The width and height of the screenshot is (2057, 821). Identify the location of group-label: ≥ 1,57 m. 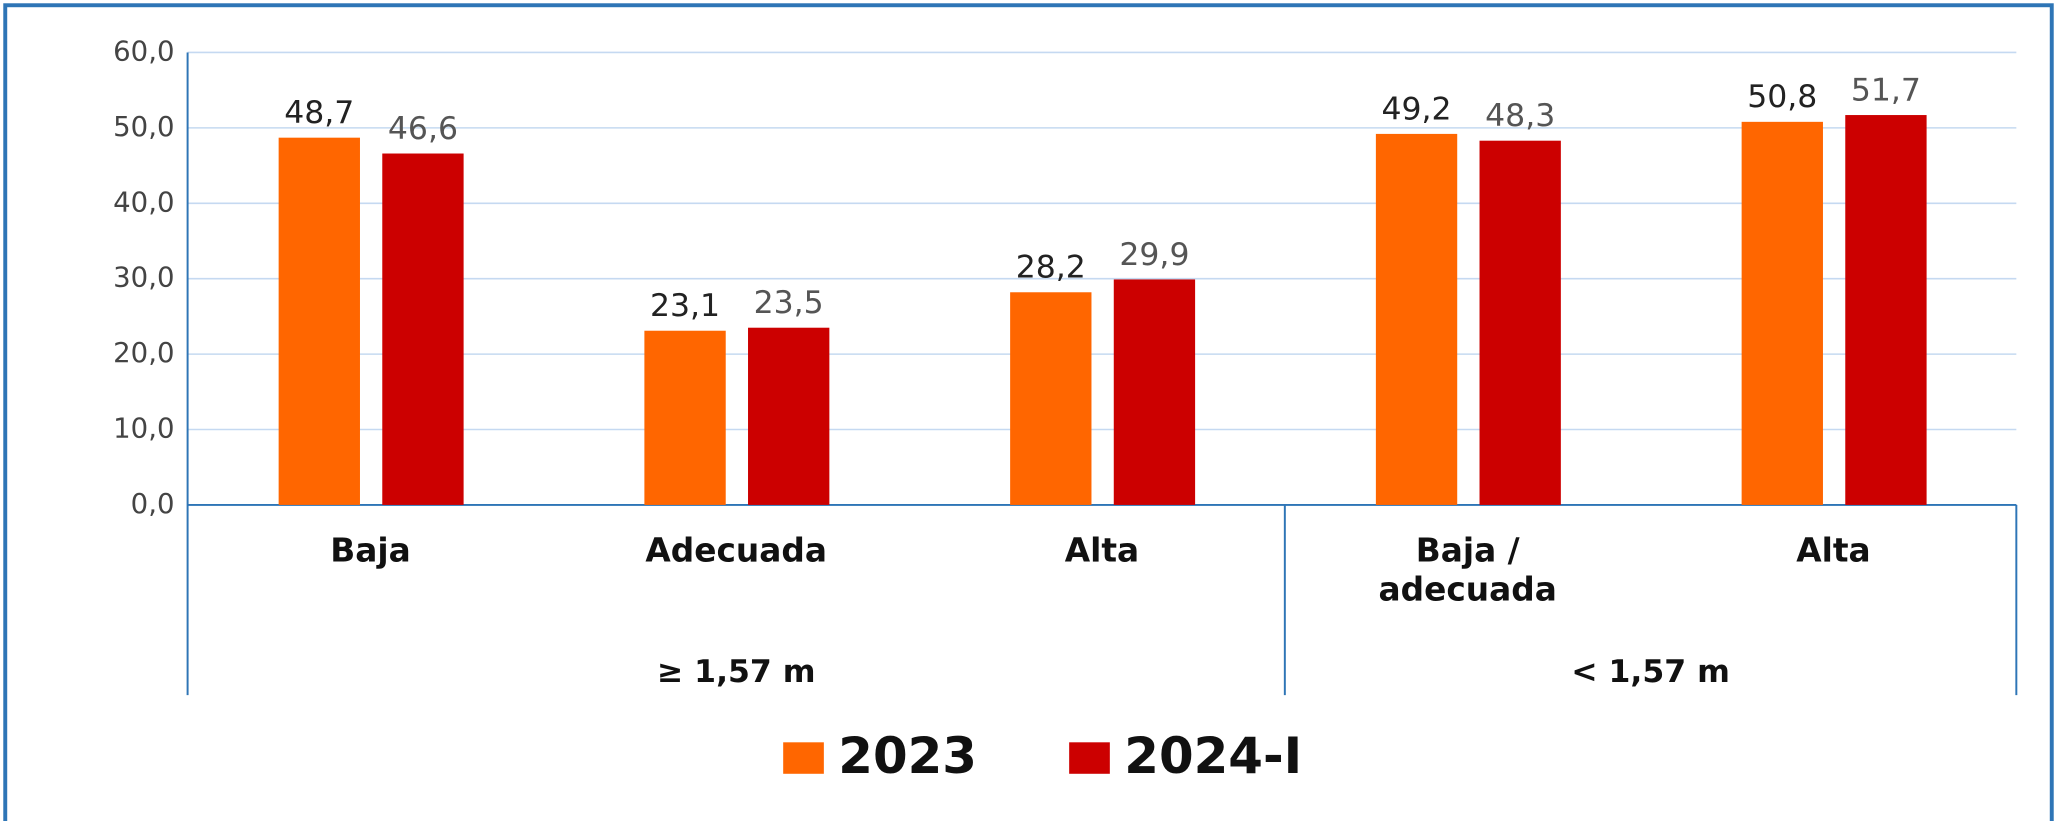
(736, 672).